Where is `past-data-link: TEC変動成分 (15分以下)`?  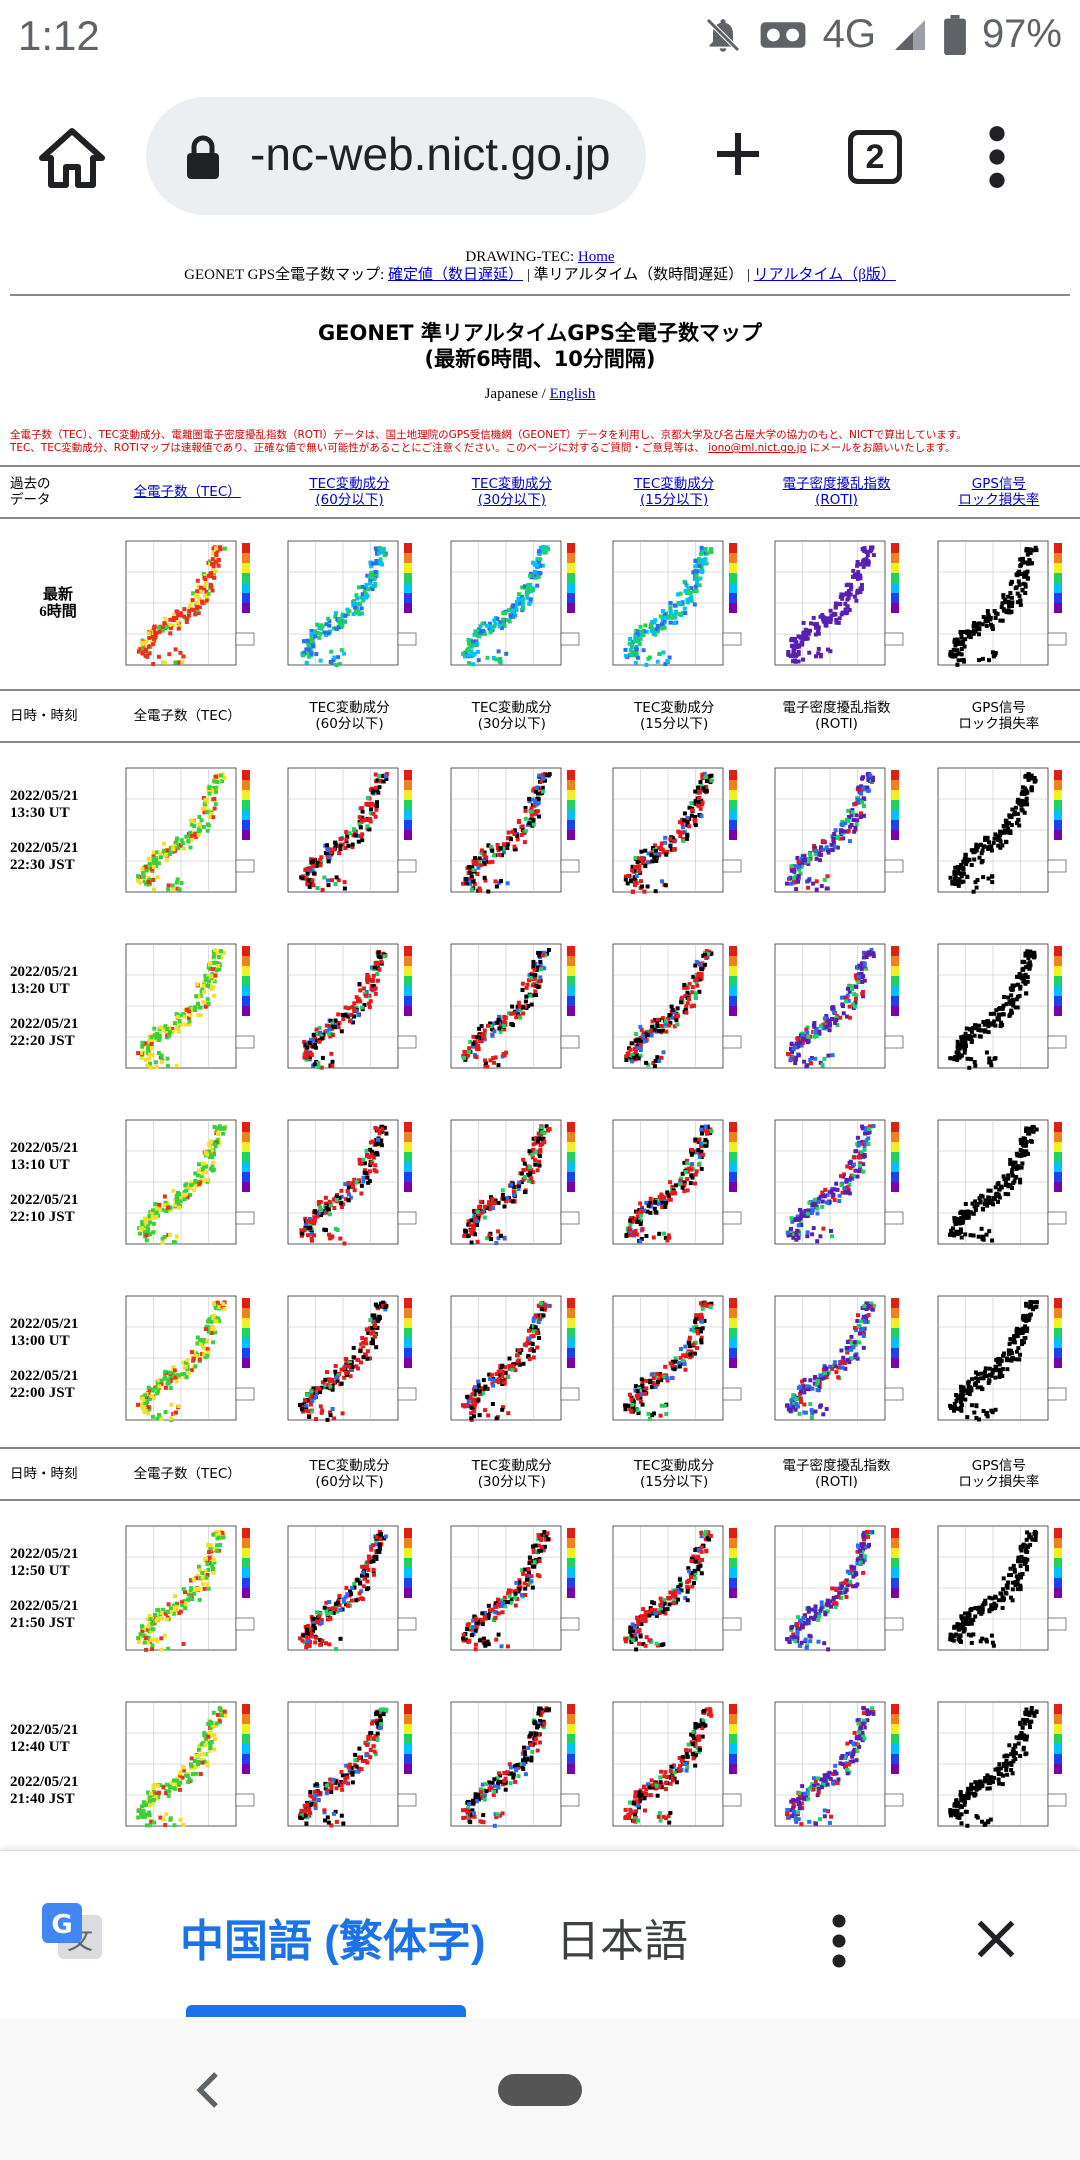
past-data-link: TEC変動成分 (15分以下) is located at coordinates (674, 492).